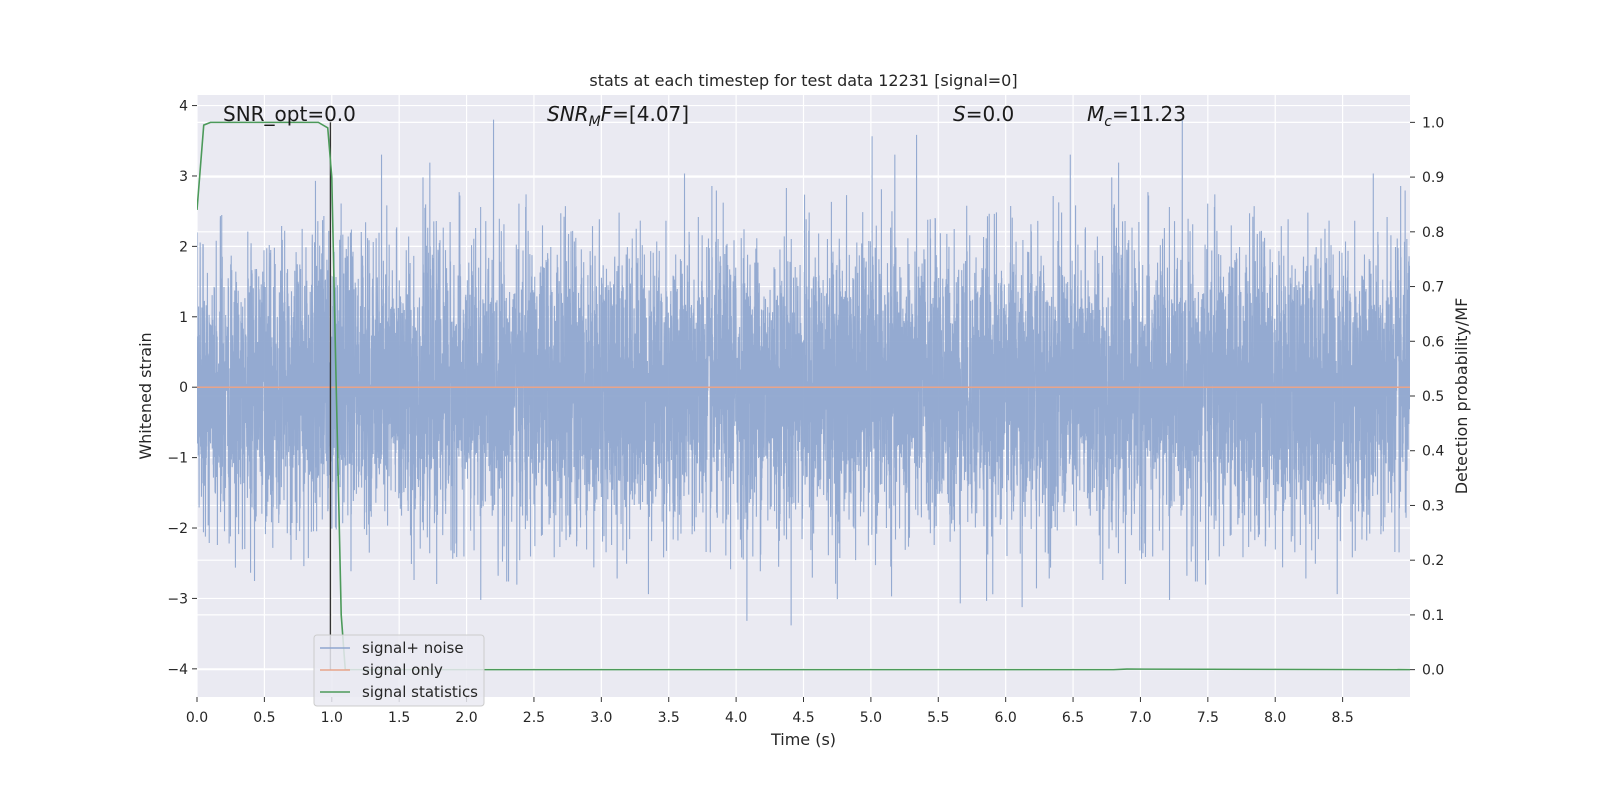  What do you see at coordinates (177, 599) in the screenshot?
I see `y-left-tick-label: −3` at bounding box center [177, 599].